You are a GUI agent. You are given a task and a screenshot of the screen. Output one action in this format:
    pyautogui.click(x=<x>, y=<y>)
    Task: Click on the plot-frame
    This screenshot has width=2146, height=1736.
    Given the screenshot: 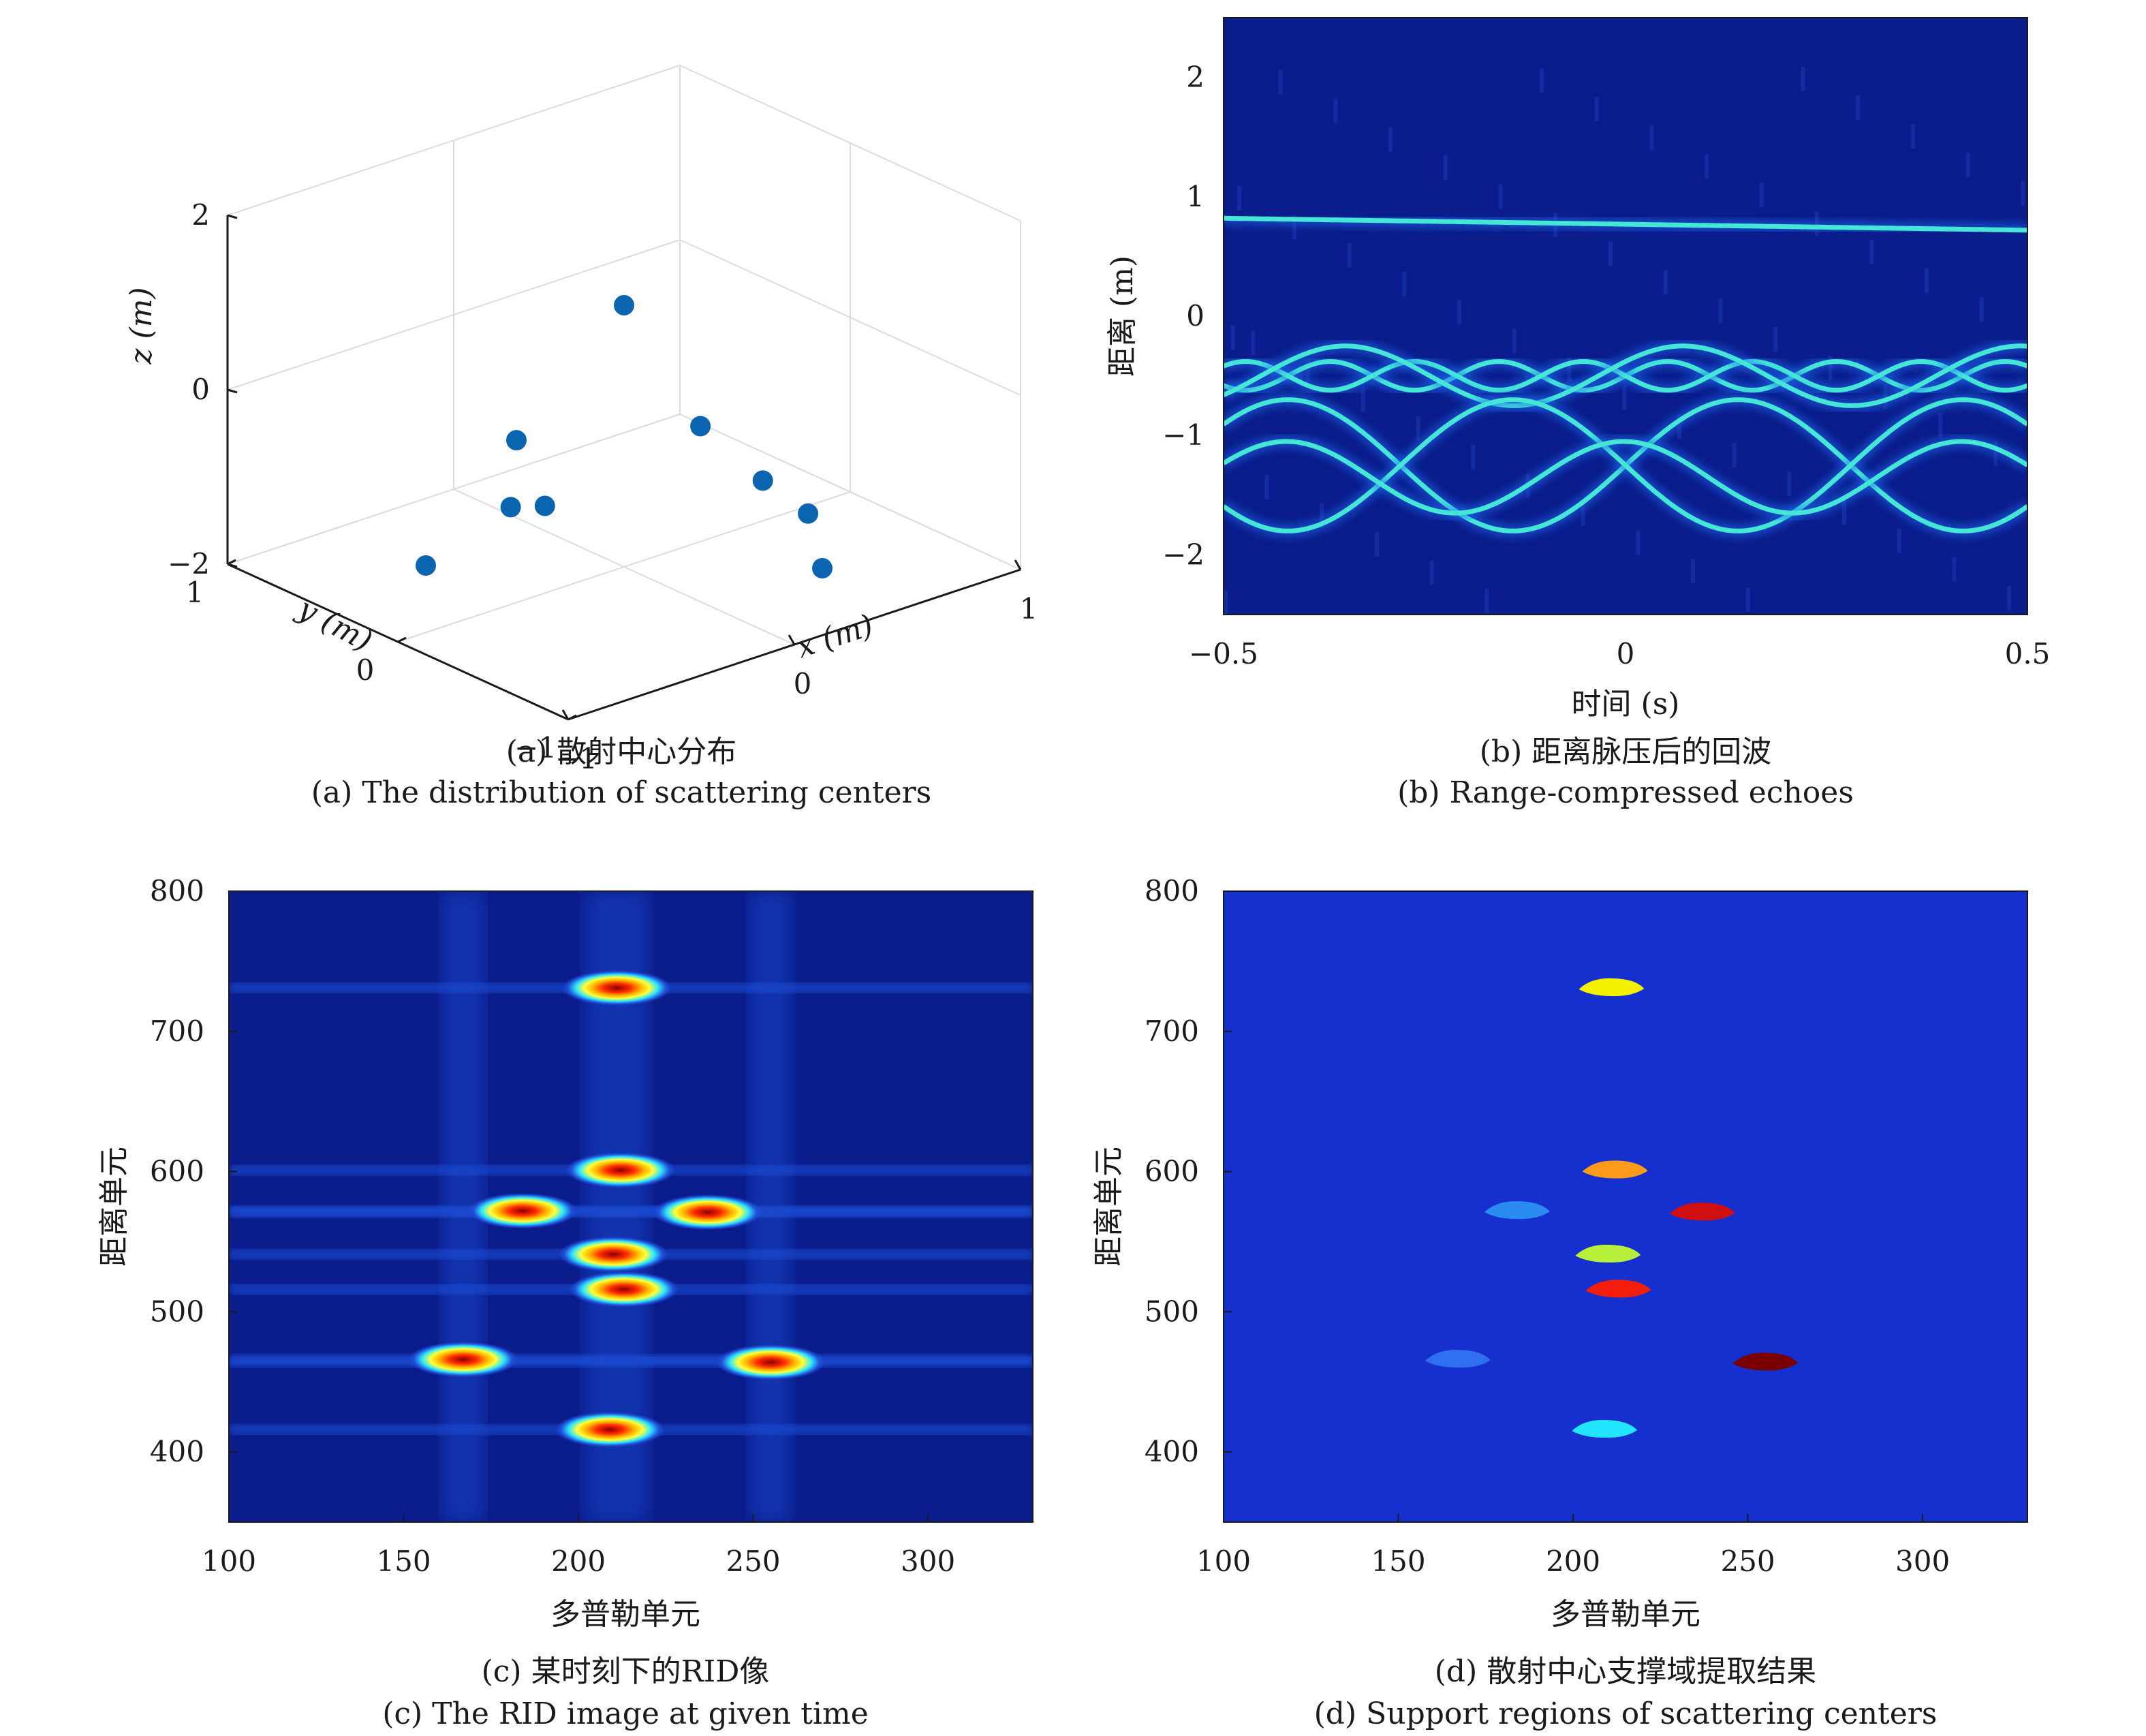 What is the action you would take?
    pyautogui.click(x=1626, y=1206)
    